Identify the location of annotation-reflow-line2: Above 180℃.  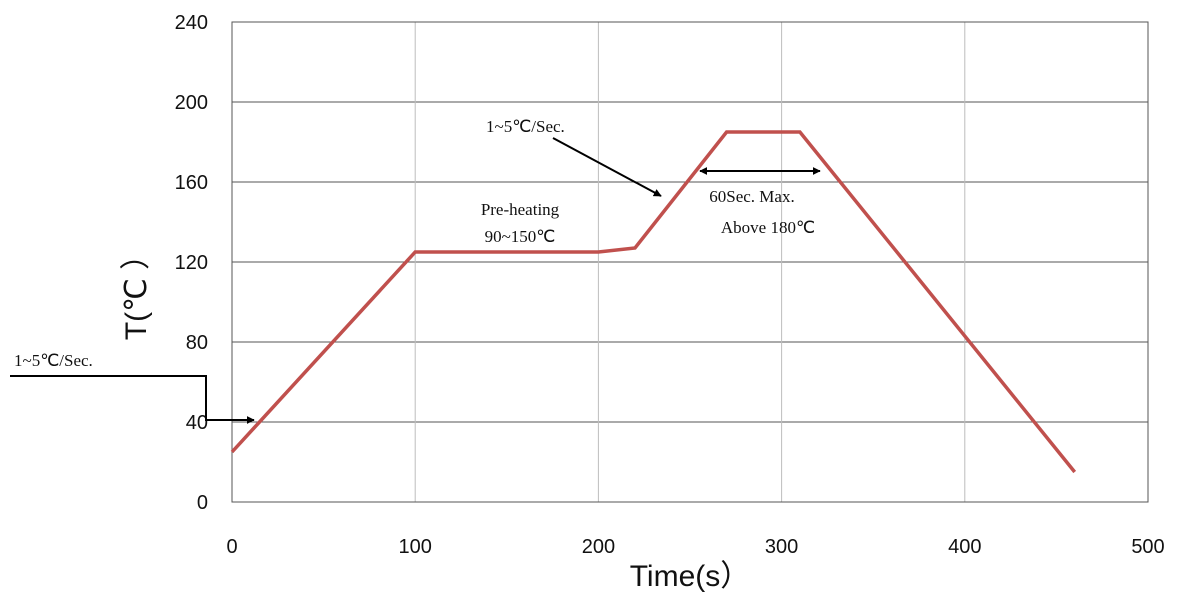
(768, 227).